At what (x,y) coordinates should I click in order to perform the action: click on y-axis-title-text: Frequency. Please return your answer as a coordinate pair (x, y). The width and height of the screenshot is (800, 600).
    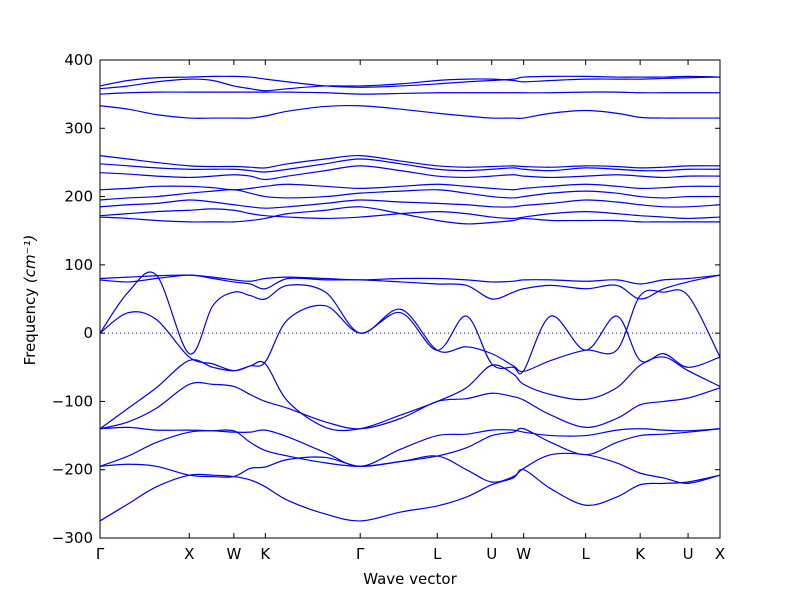
    Looking at the image, I should click on (30, 327).